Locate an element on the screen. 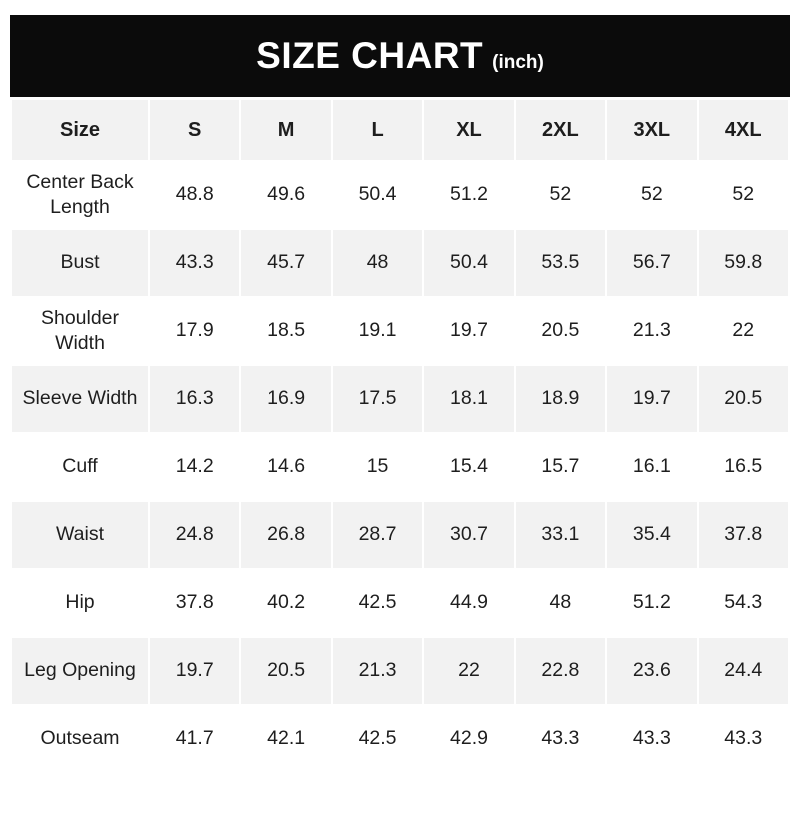 The width and height of the screenshot is (800, 815). size-column-header: Size is located at coordinates (80, 130).